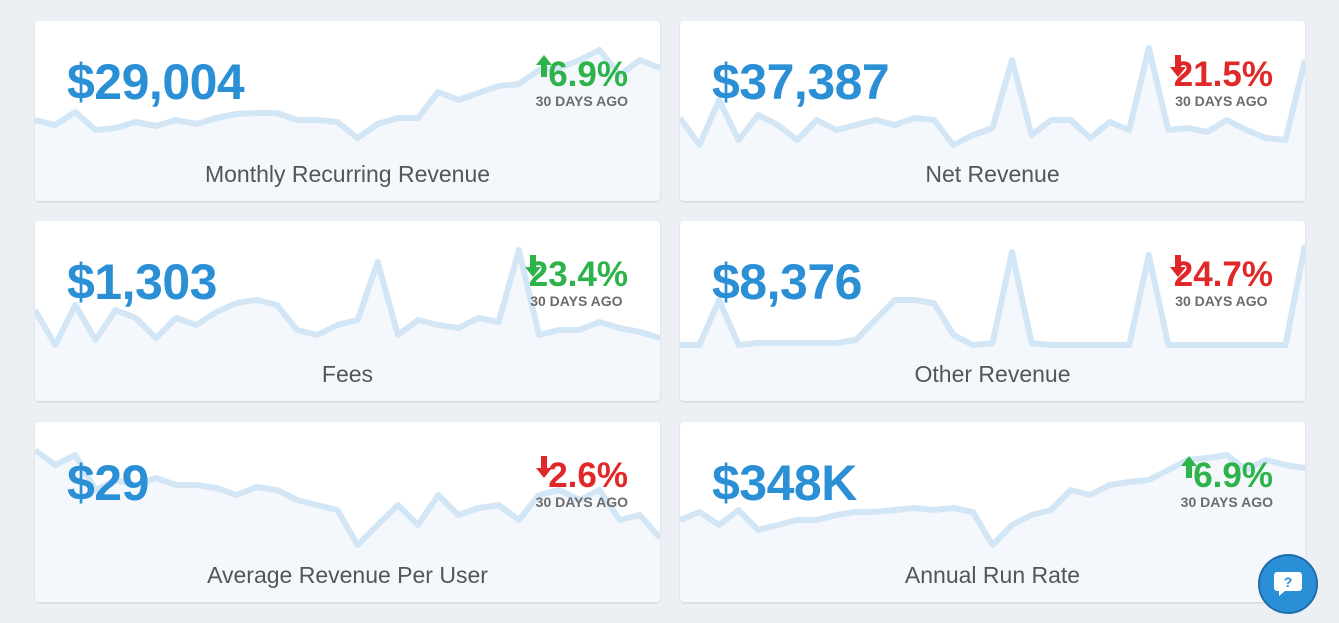  What do you see at coordinates (992, 575) in the screenshot?
I see `metric-label: Annual Run Rate` at bounding box center [992, 575].